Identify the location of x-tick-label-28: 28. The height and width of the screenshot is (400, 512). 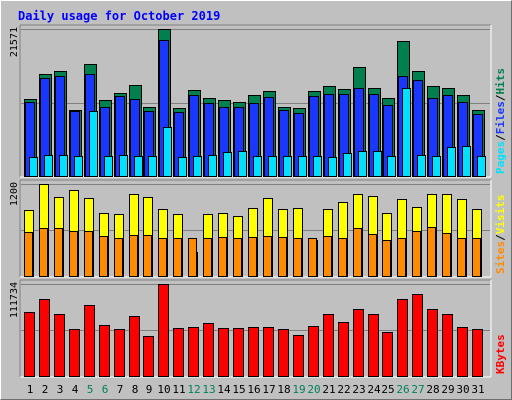
(432, 389).